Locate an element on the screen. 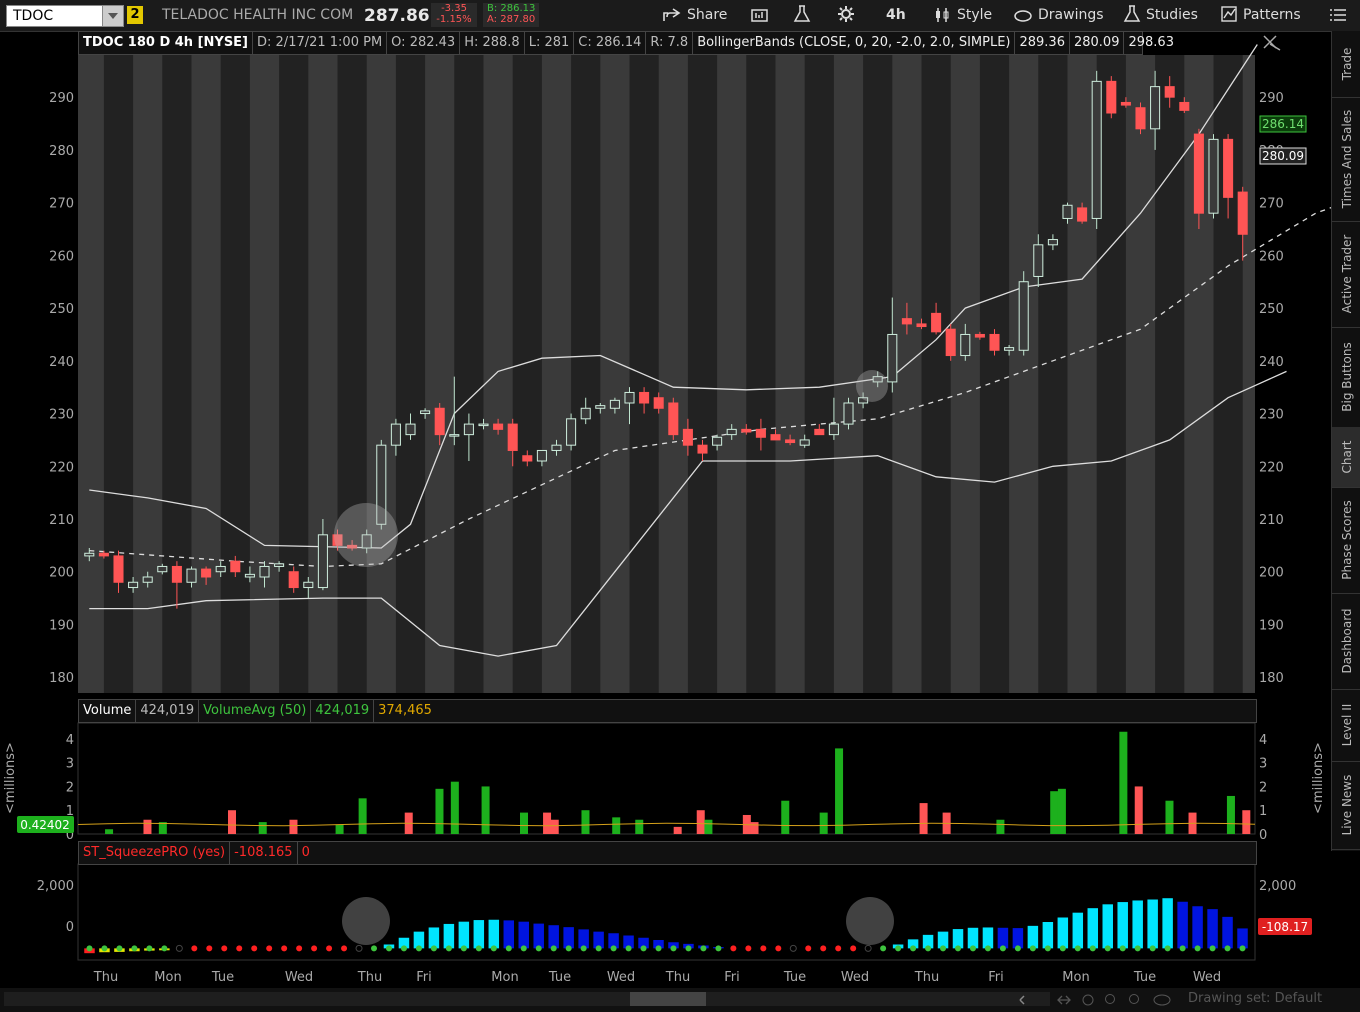 The height and width of the screenshot is (1012, 1360). drawing-set-label: Drawing set: Default is located at coordinates (1255, 998).